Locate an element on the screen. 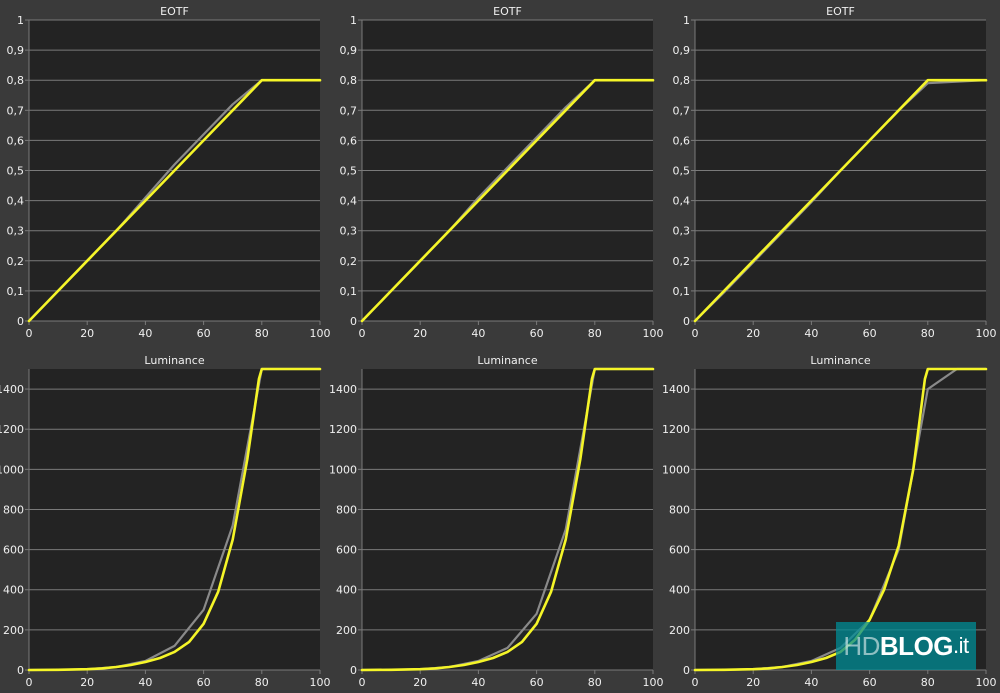 The image size is (1000, 693). watermark-blog: BLOG is located at coordinates (916, 645).